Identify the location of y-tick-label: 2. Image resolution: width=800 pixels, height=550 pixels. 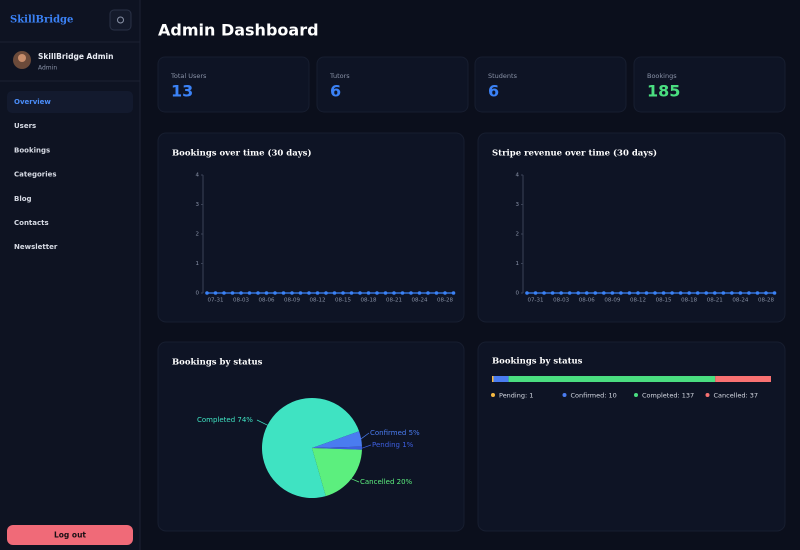
(518, 235).